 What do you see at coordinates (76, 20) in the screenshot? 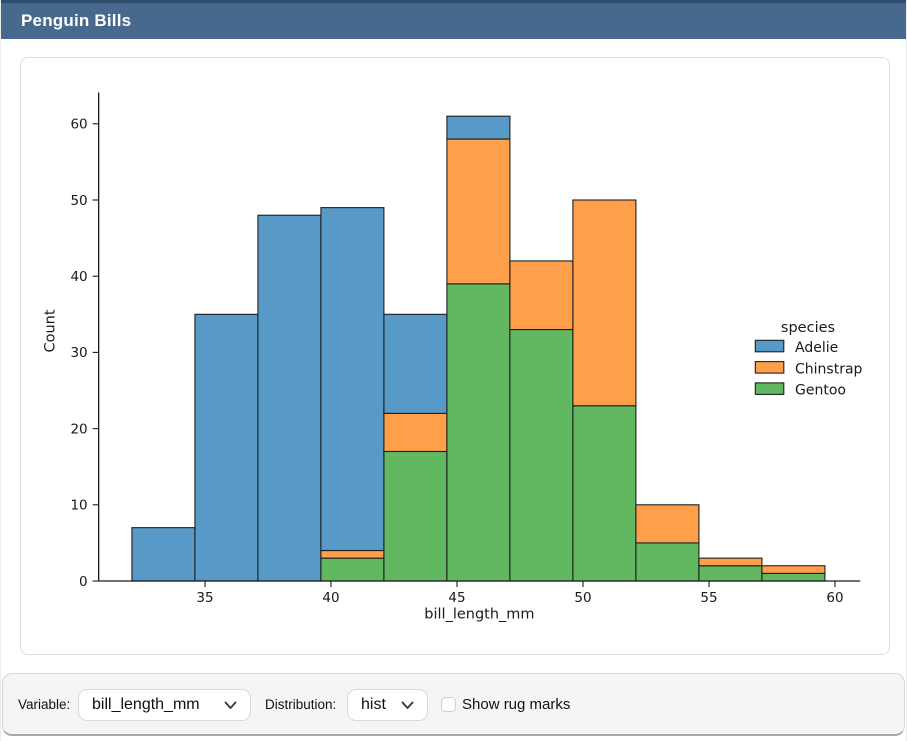
I see `app-title: Penguin Bills` at bounding box center [76, 20].